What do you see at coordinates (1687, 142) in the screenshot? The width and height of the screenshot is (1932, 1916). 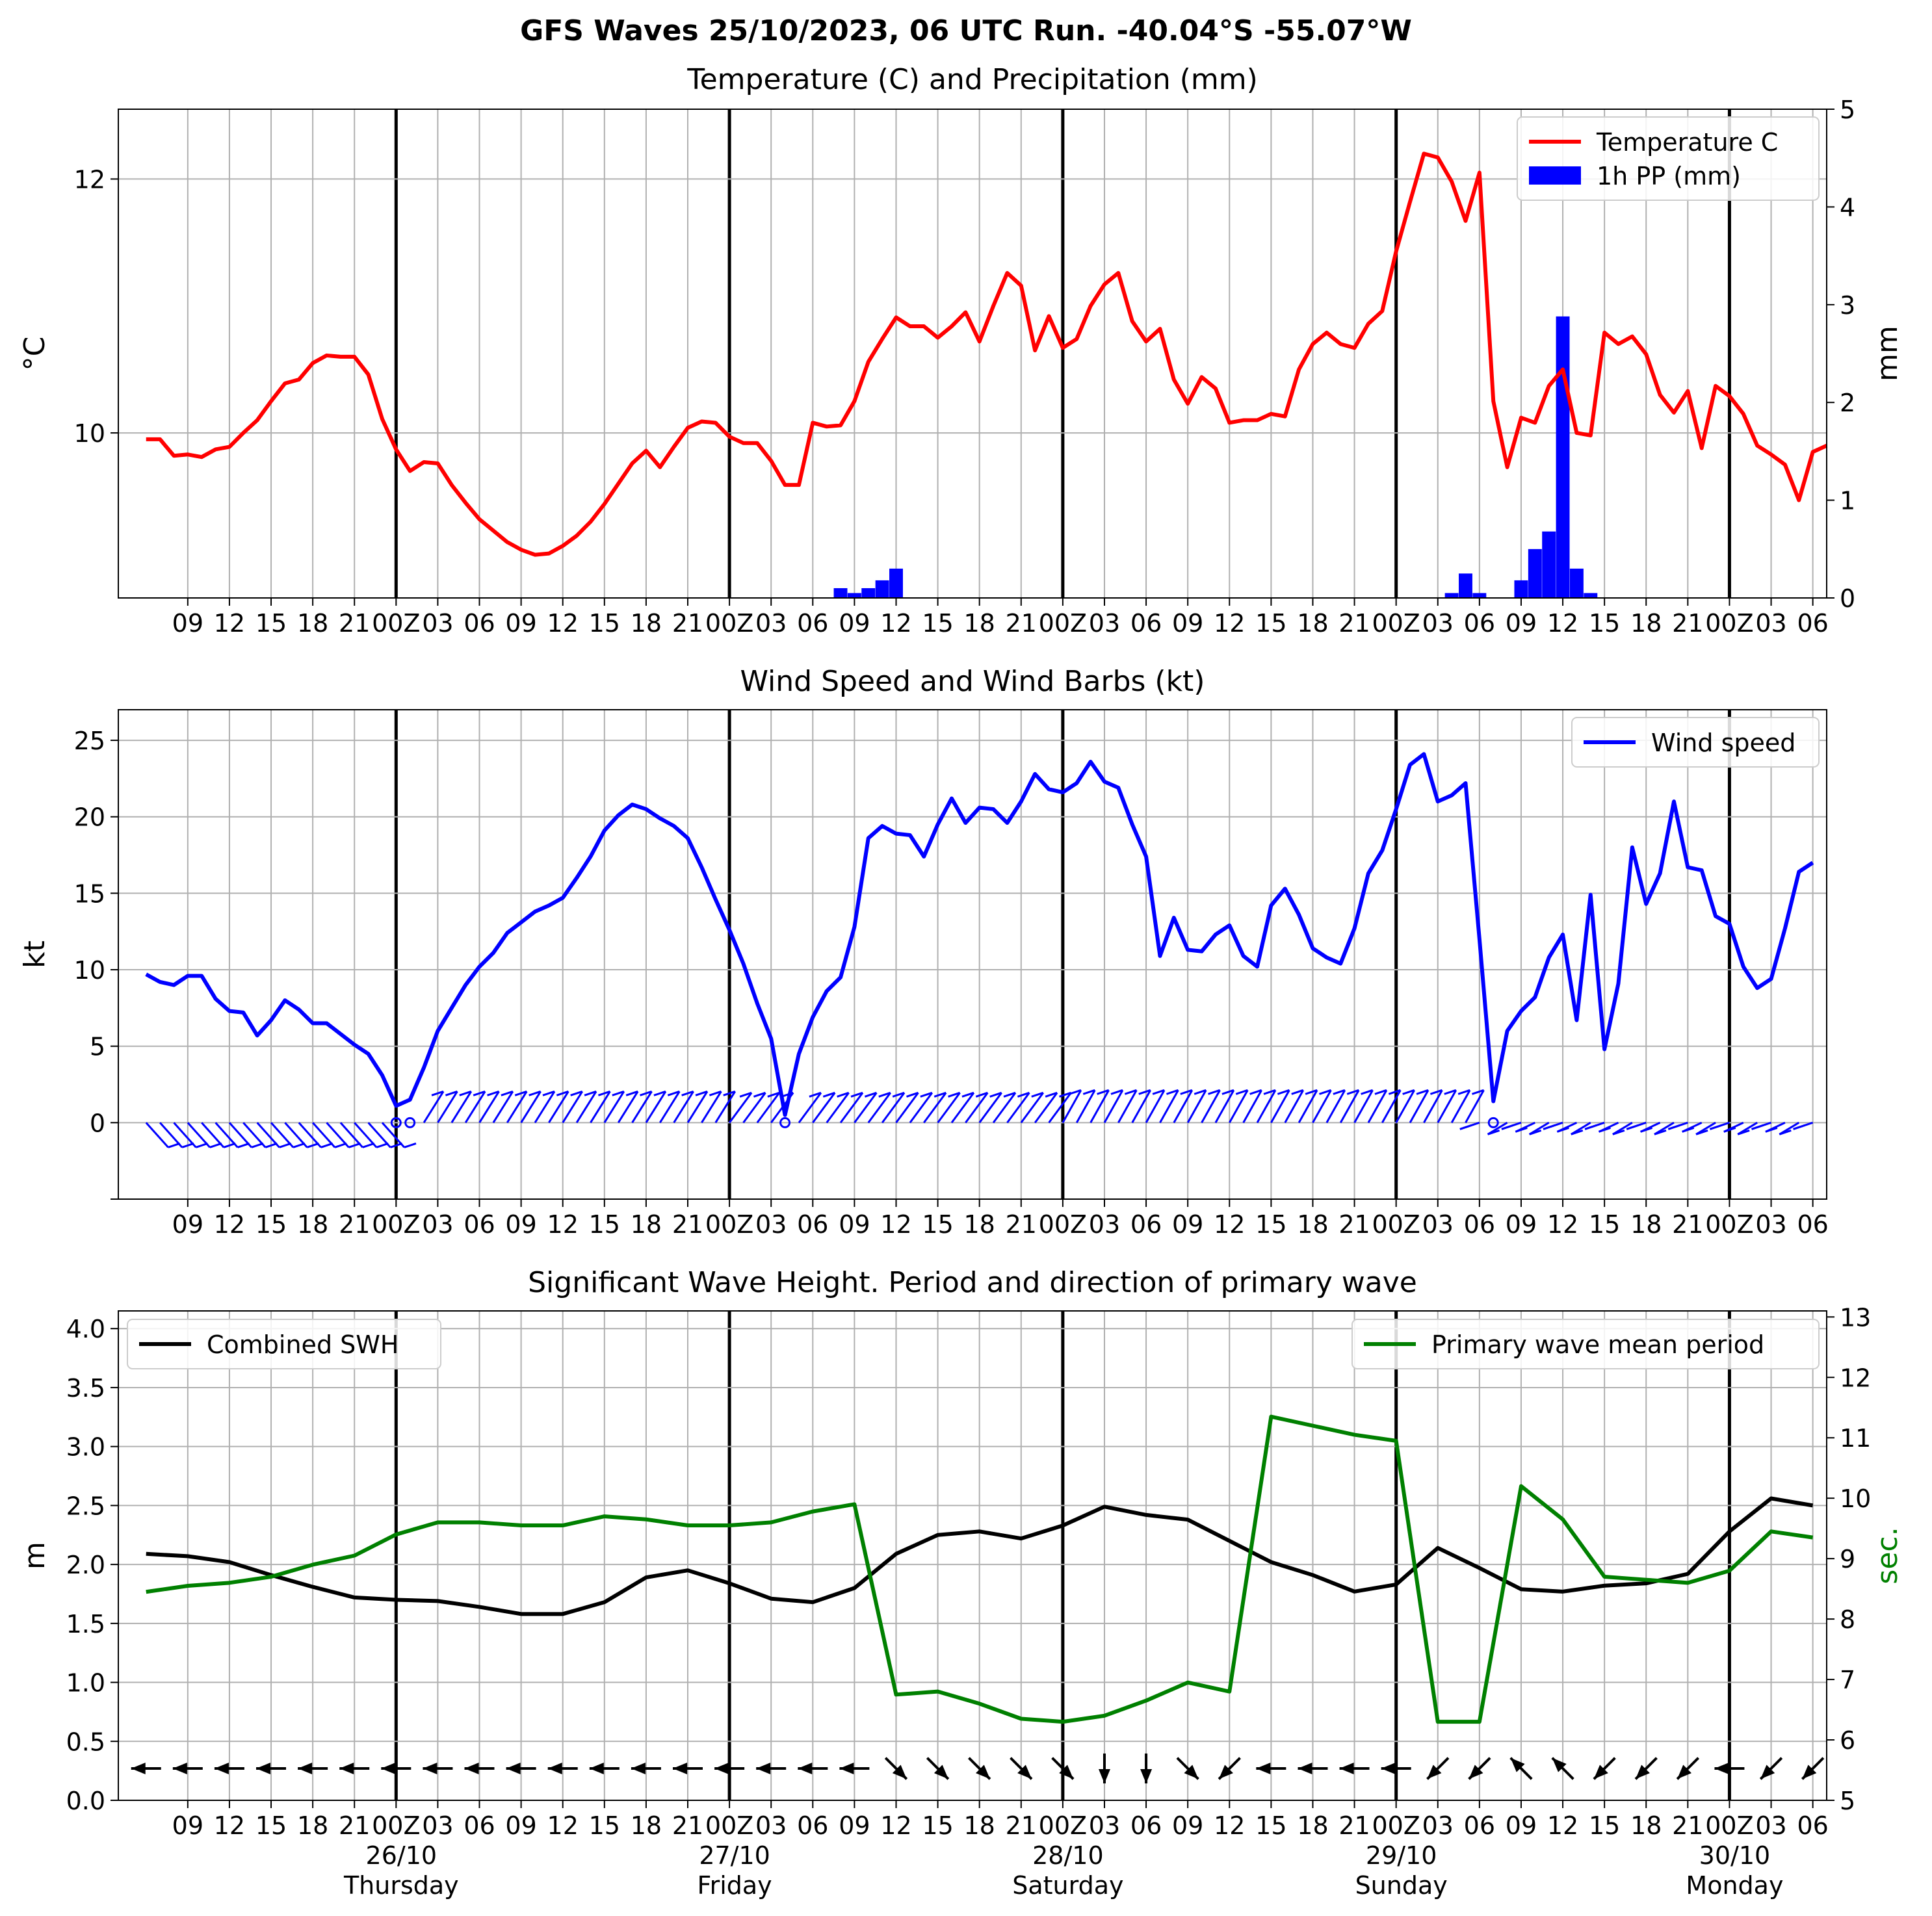 I see `legend-label: Temperature C` at bounding box center [1687, 142].